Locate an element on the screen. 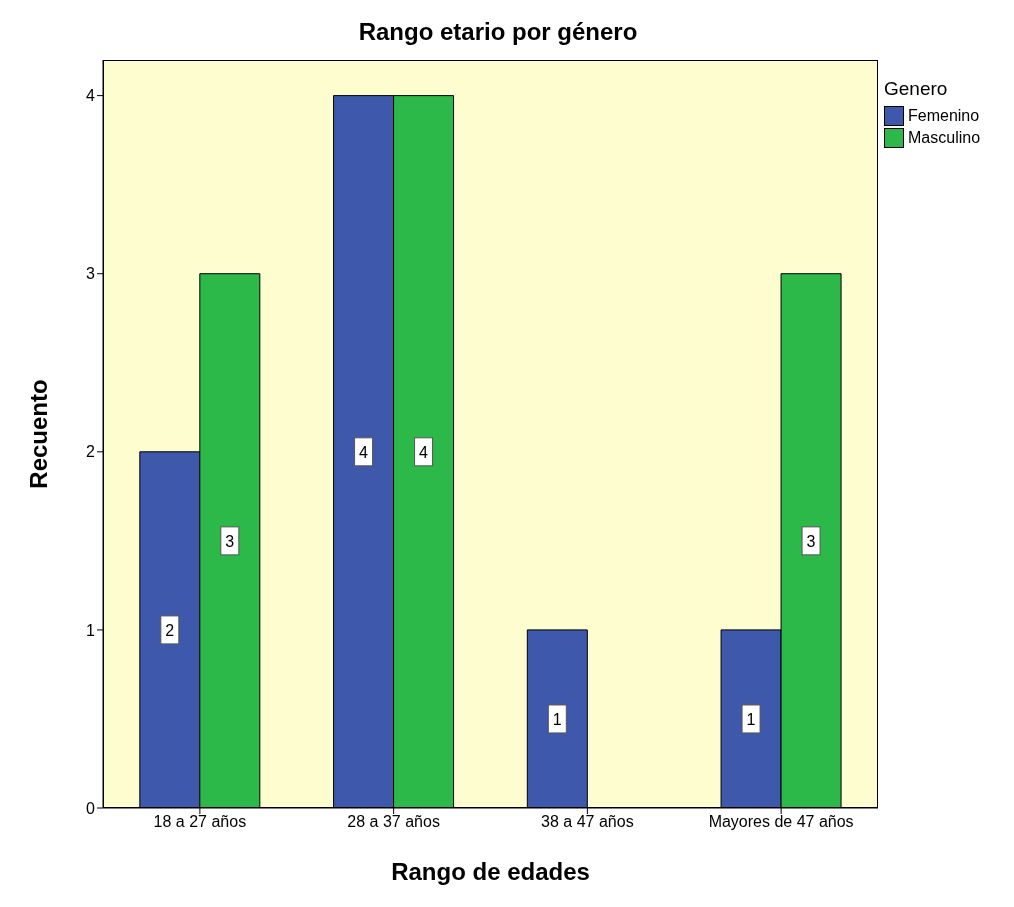 Image resolution: width=1014 pixels, height=907 pixels. legend-label: Femenino is located at coordinates (944, 116).